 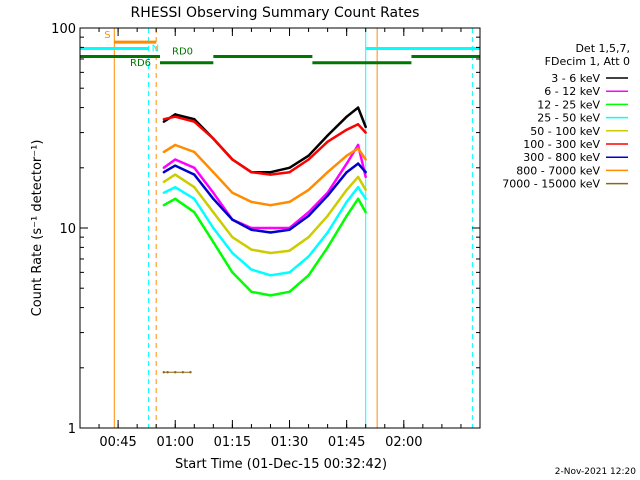 What do you see at coordinates (117, 442) in the screenshot?
I see `x-tick-label-00-45: 00:45` at bounding box center [117, 442].